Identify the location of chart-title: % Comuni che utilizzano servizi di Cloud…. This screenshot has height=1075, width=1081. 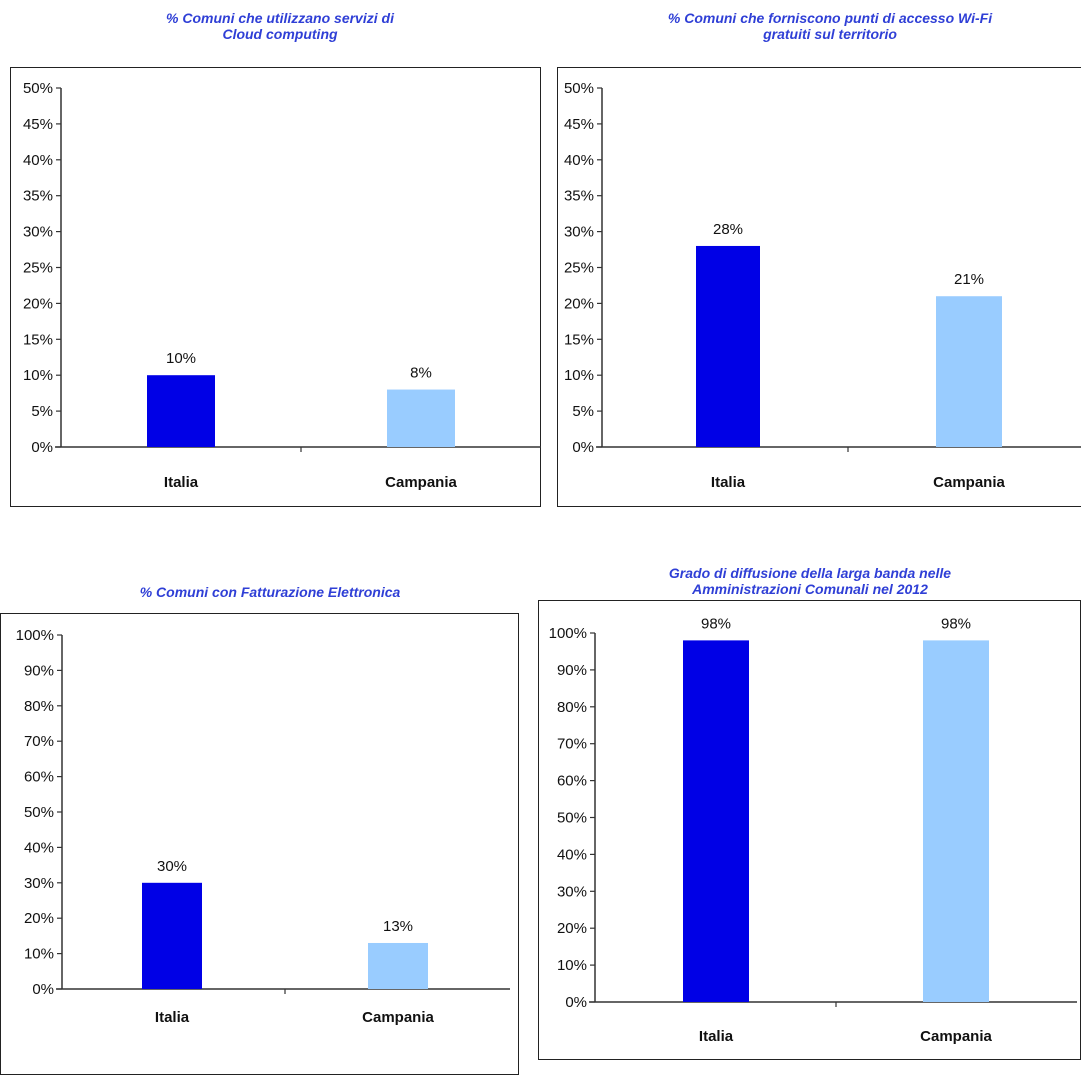
(280, 26).